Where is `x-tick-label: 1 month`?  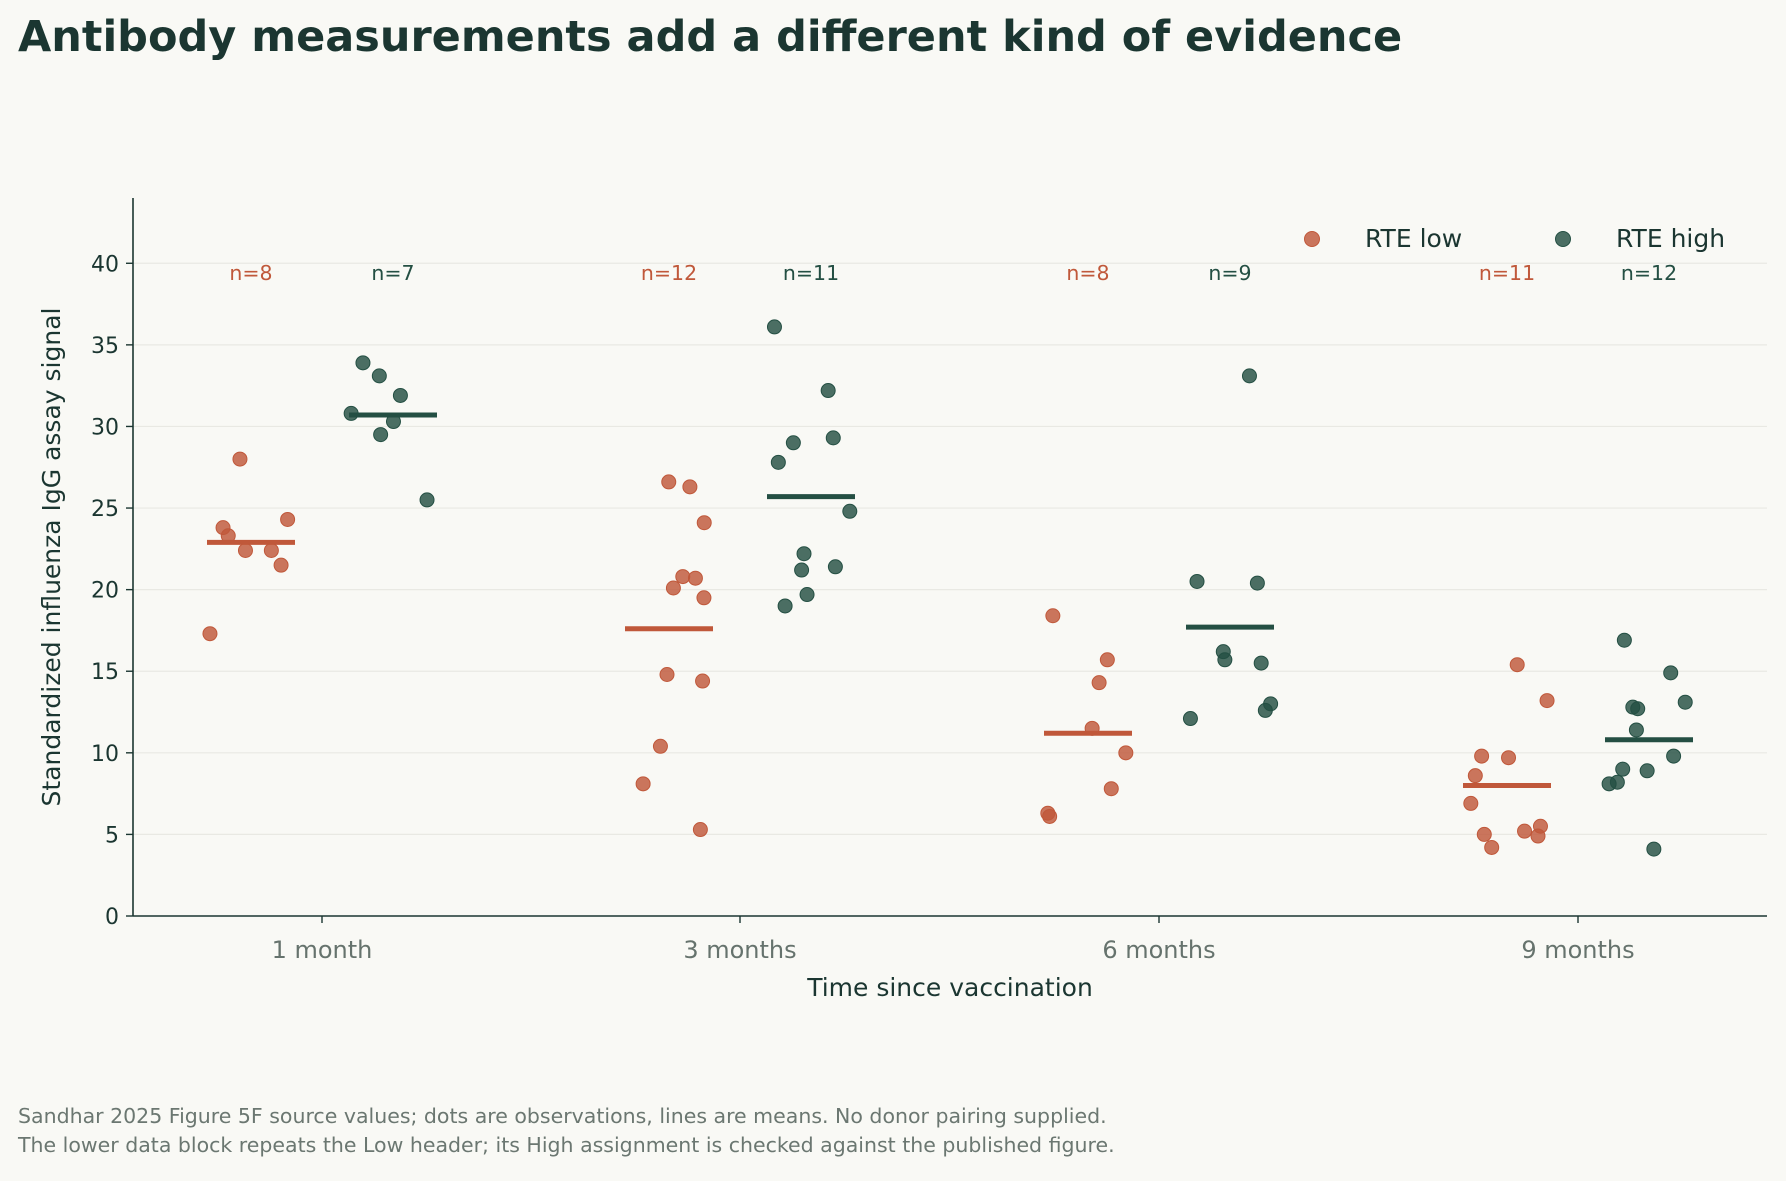 x-tick-label: 1 month is located at coordinates (322, 950).